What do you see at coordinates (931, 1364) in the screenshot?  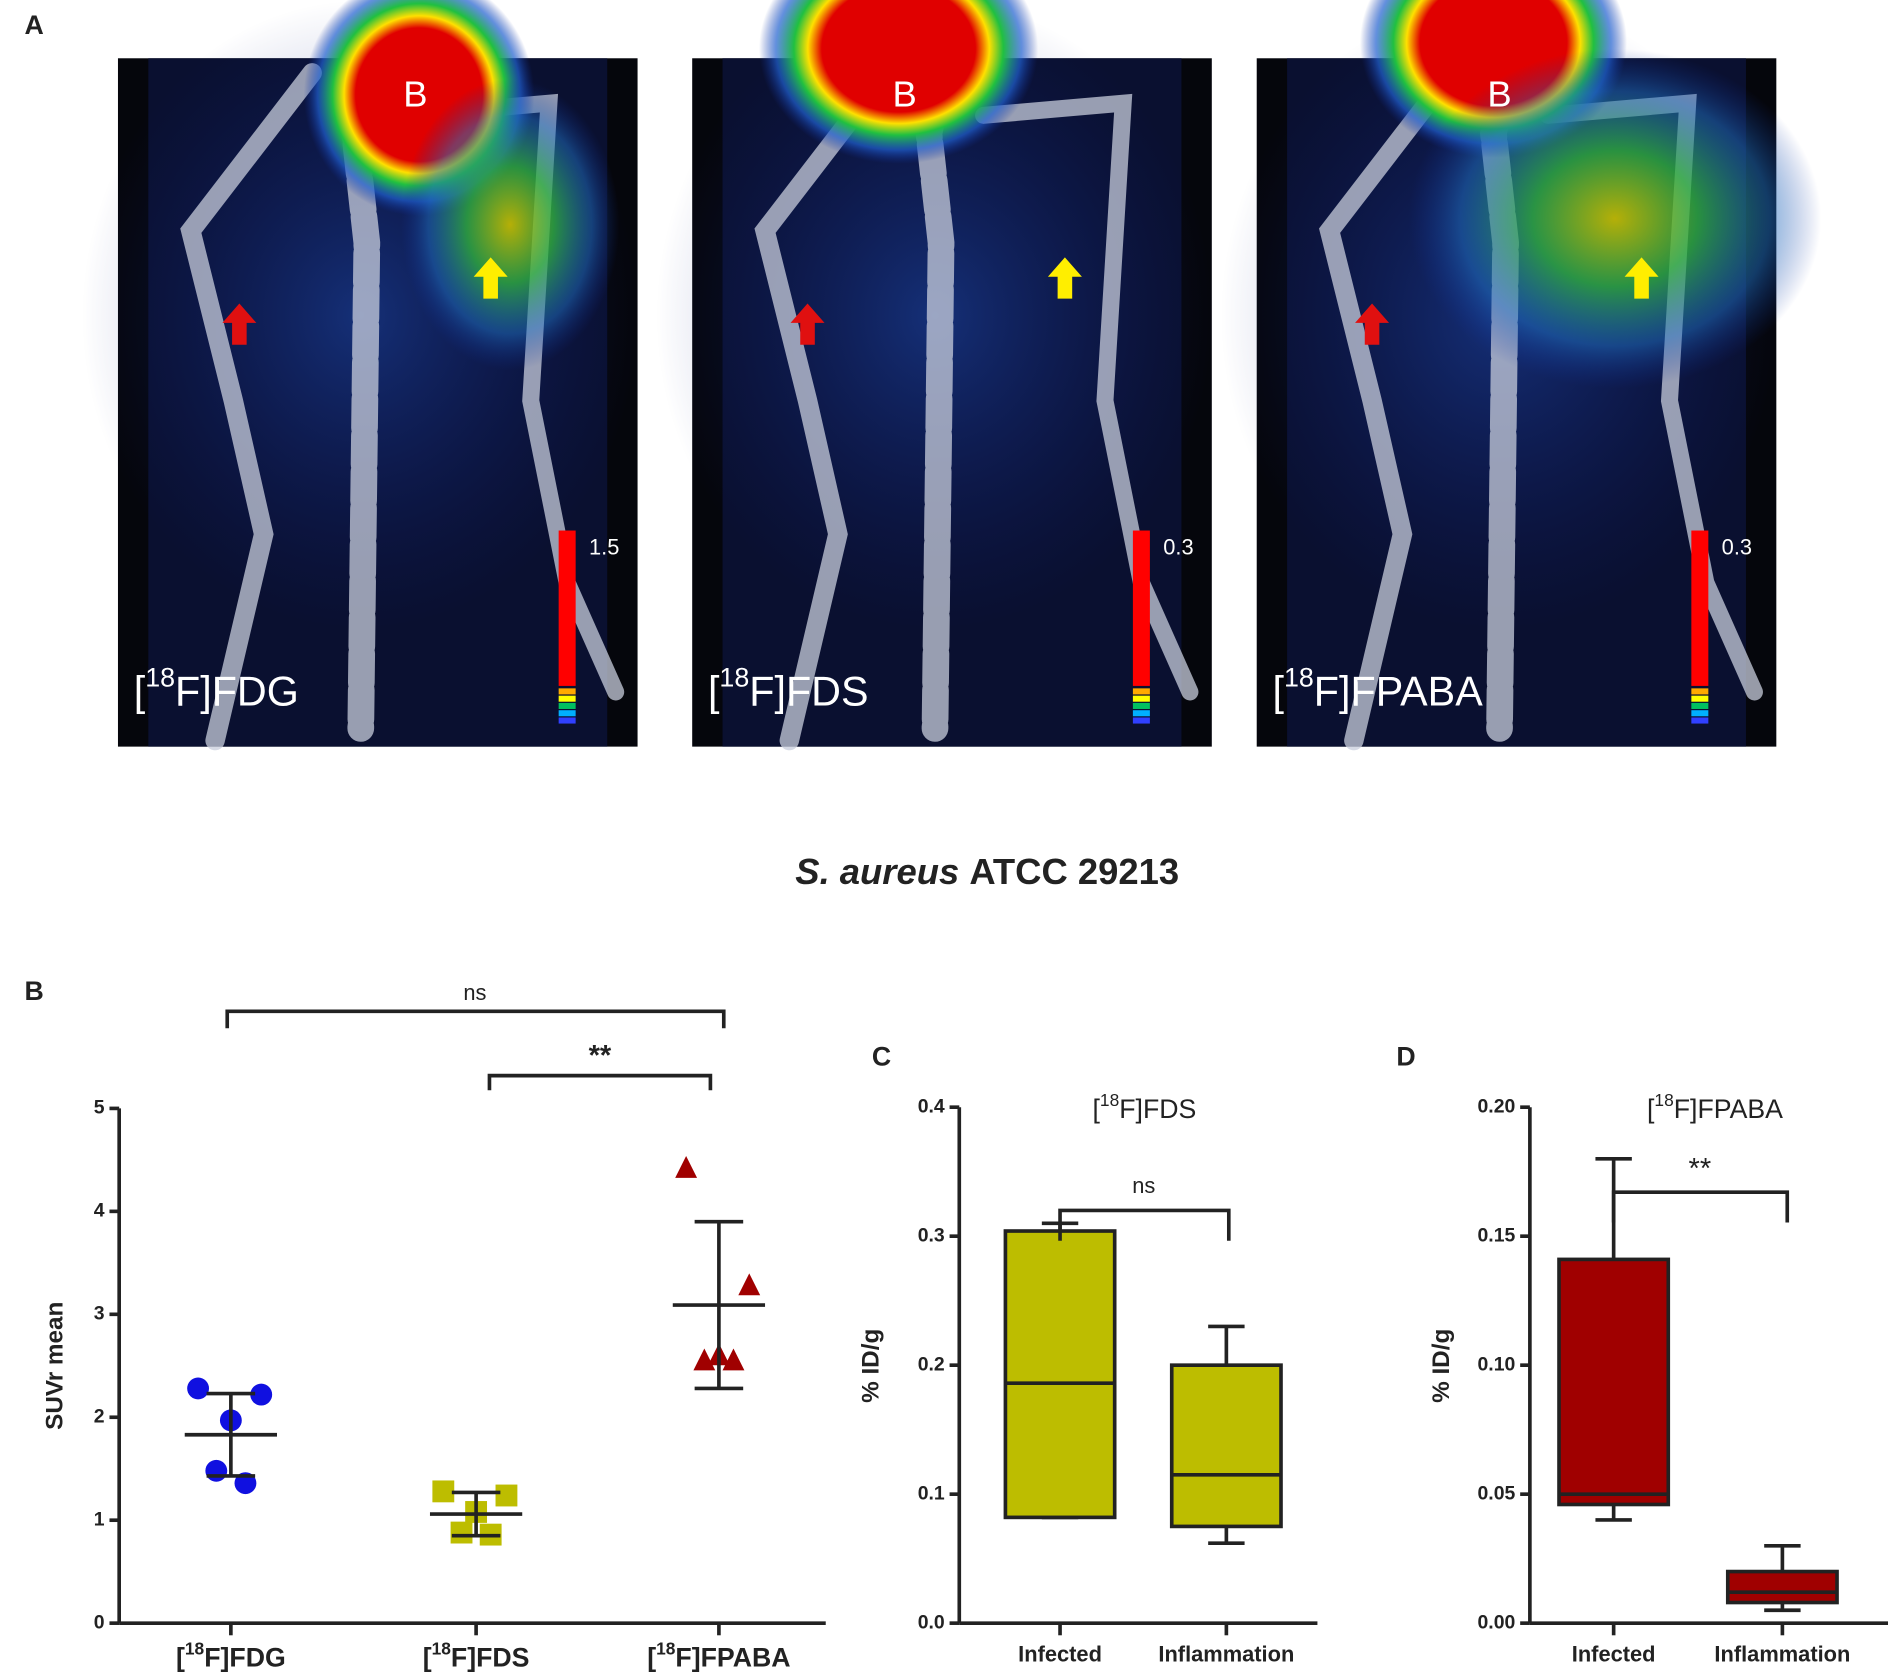 I see `y-tick-label: 0.2` at bounding box center [931, 1364].